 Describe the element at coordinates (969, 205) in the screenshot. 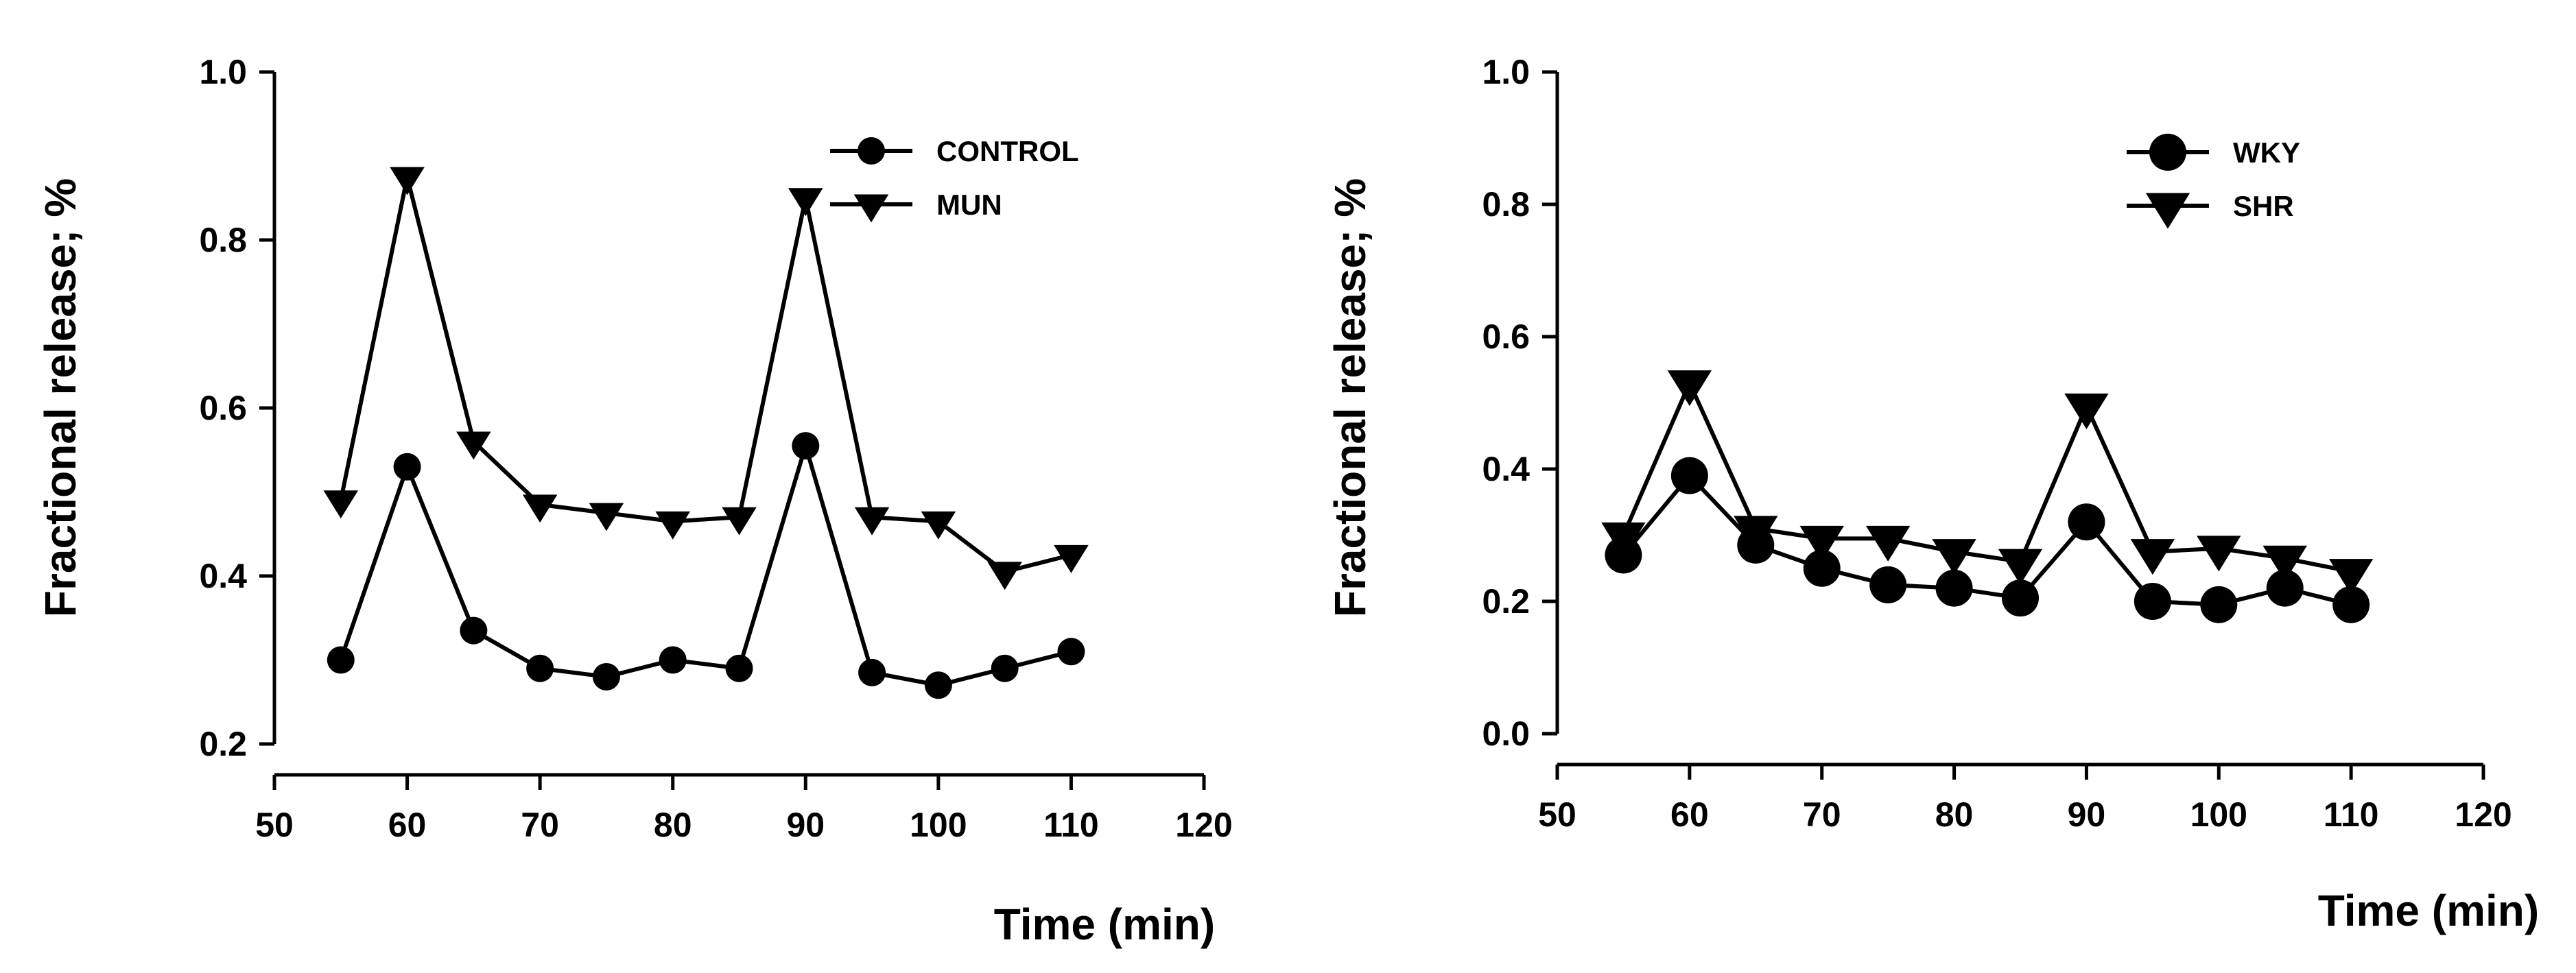

I see `left-legend-label: MUN` at that location.